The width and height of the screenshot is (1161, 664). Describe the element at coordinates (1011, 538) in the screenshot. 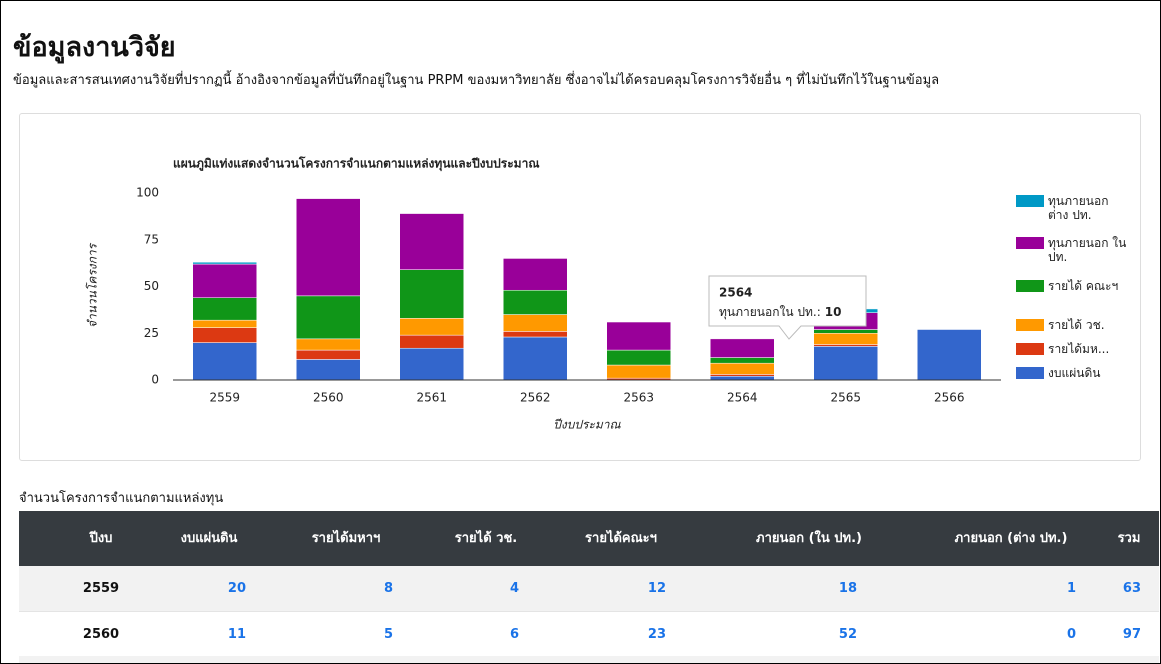

I see `table-header-cell: ภายนอก (ต่าง ปท.)` at that location.